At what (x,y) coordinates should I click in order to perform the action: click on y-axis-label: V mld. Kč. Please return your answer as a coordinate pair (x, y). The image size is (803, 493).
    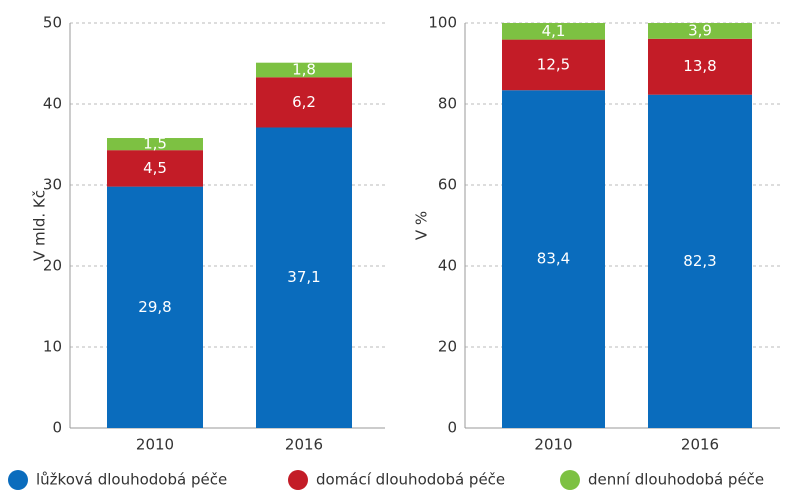
    Looking at the image, I should click on (40, 225).